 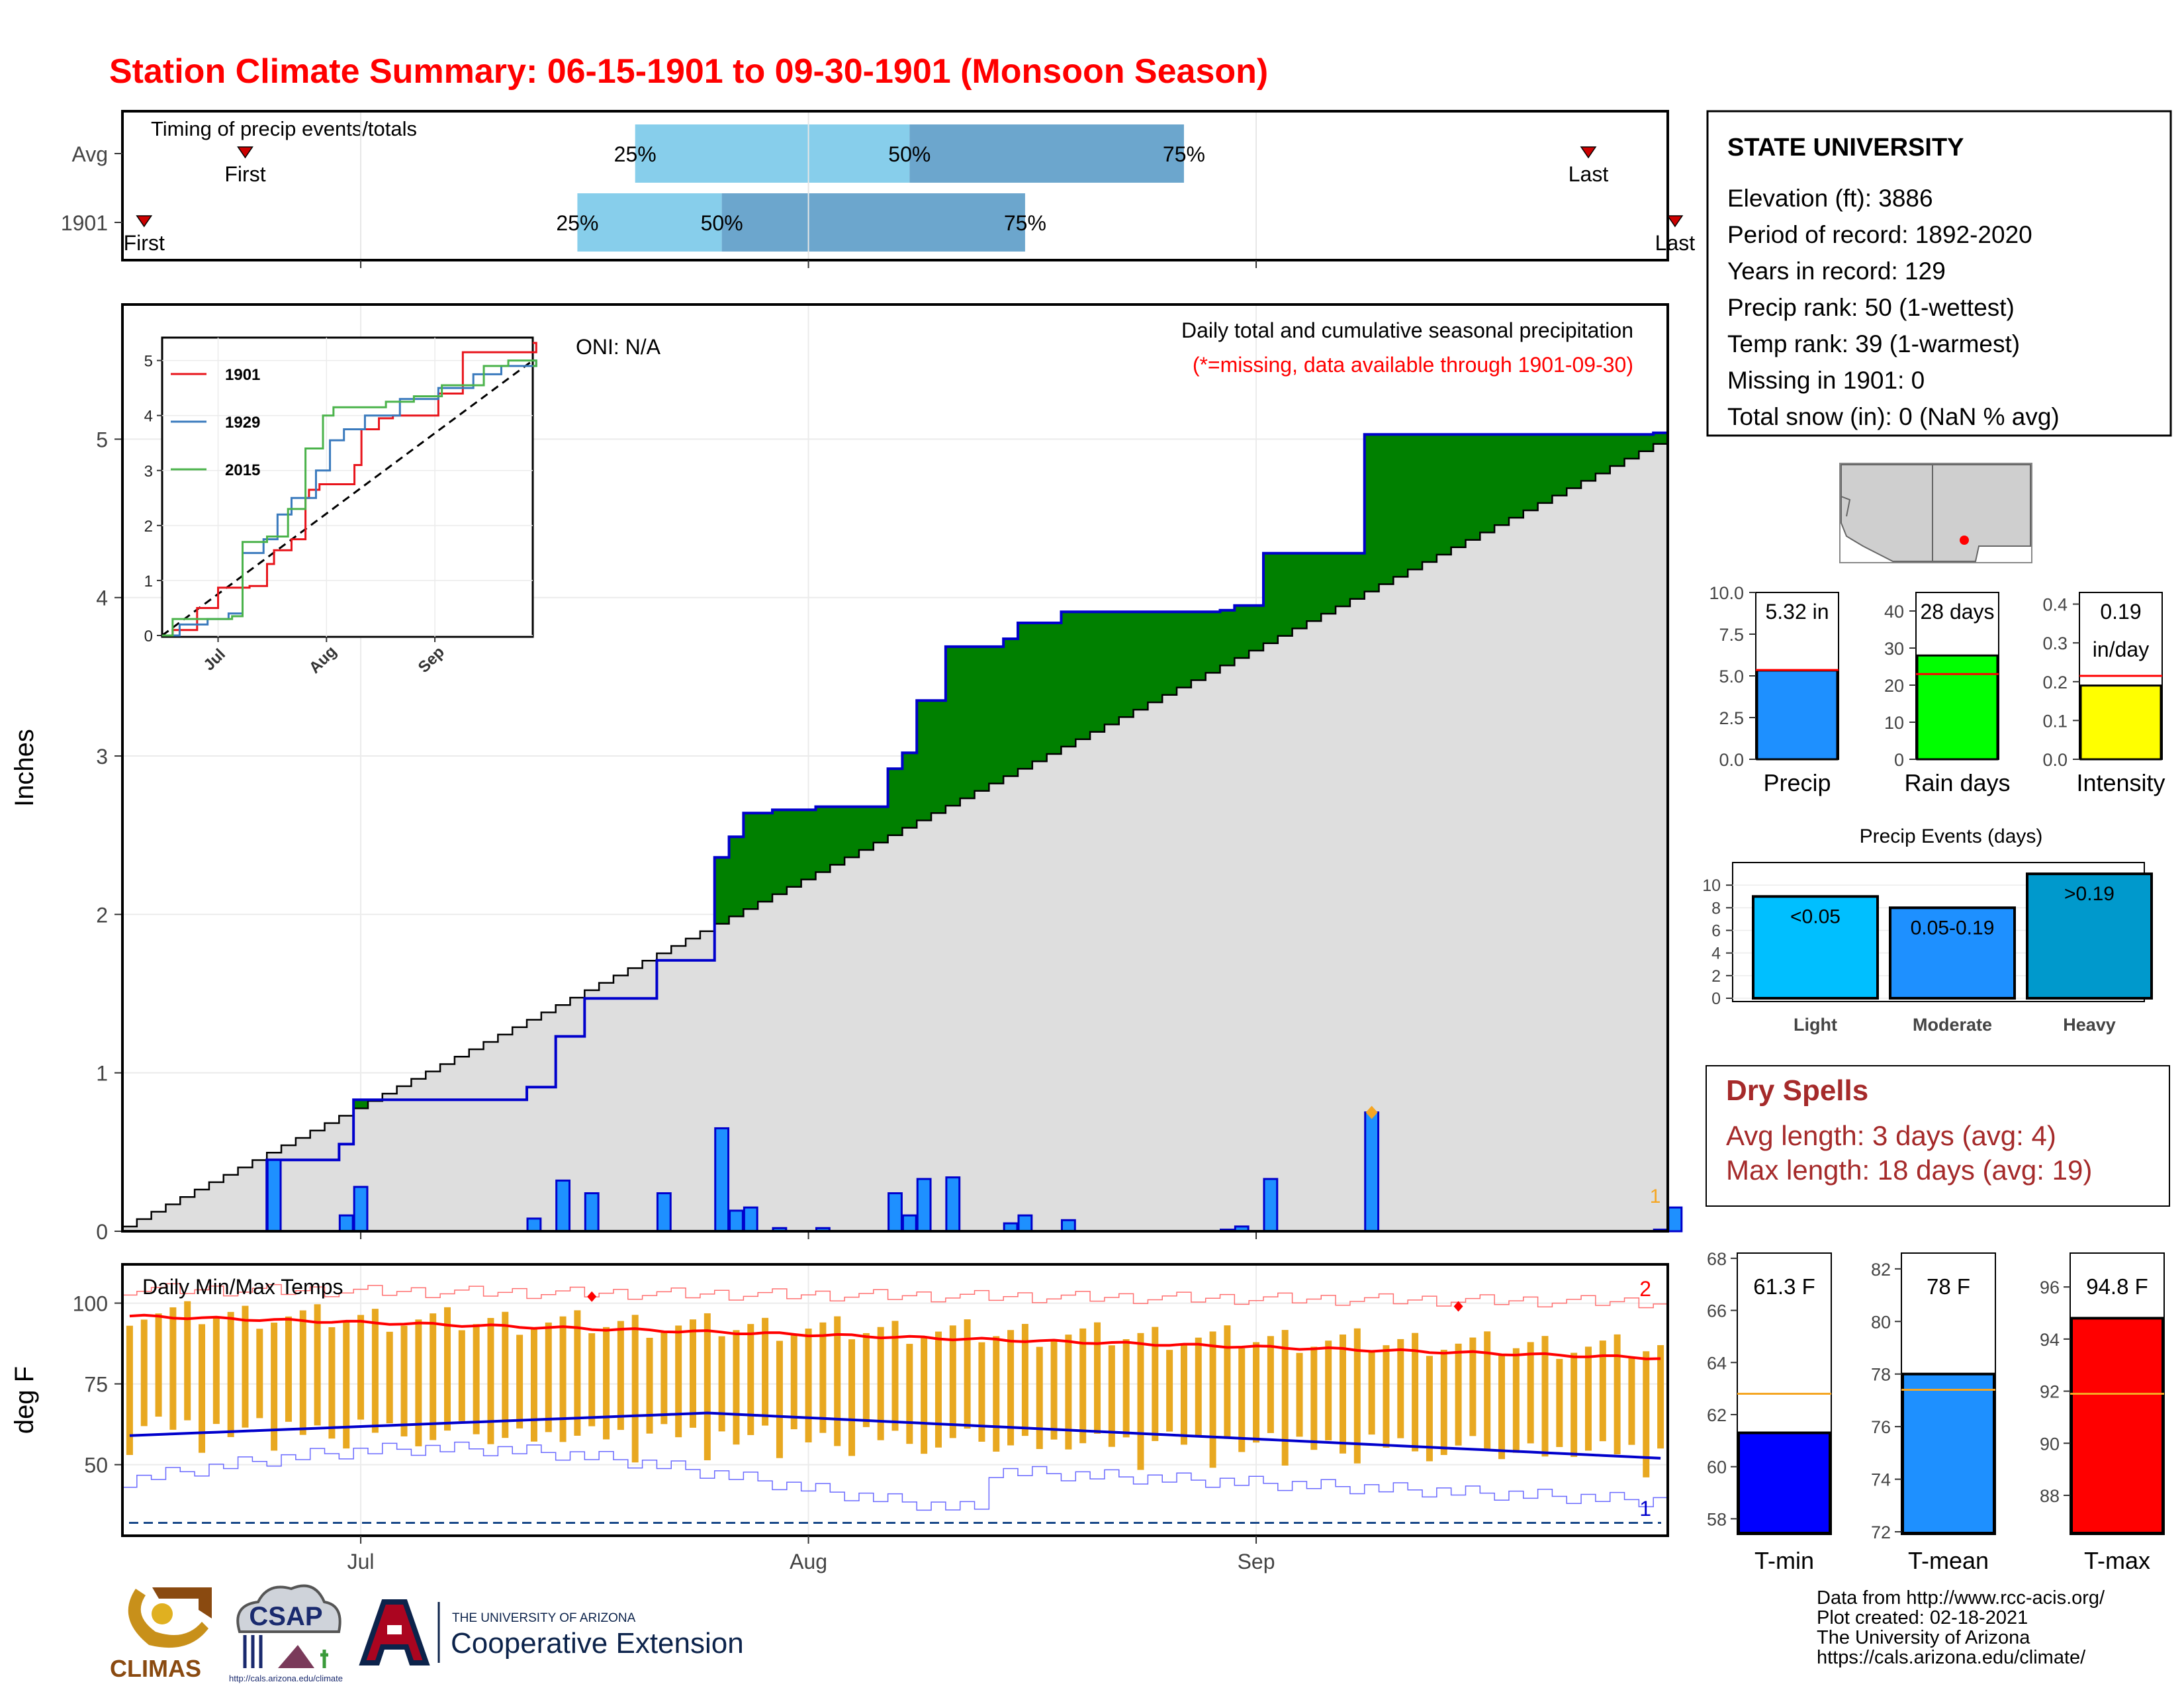 What do you see at coordinates (895, 1296) in the screenshot?
I see `temp-record-high-line` at bounding box center [895, 1296].